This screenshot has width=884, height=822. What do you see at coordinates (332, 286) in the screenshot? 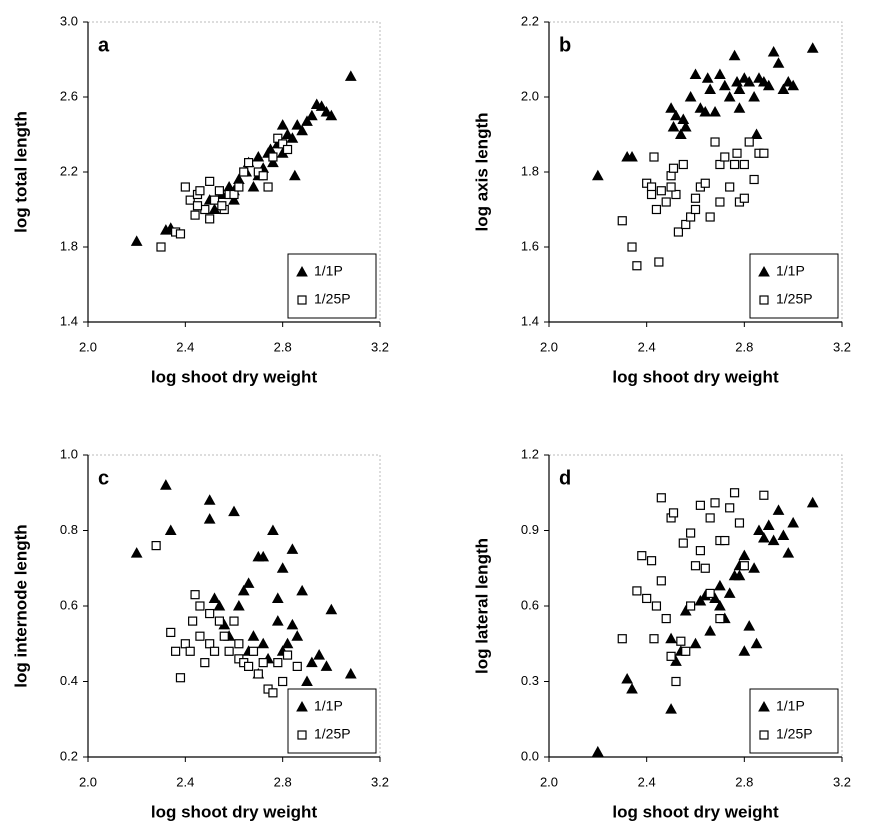
I see `legend-box` at bounding box center [332, 286].